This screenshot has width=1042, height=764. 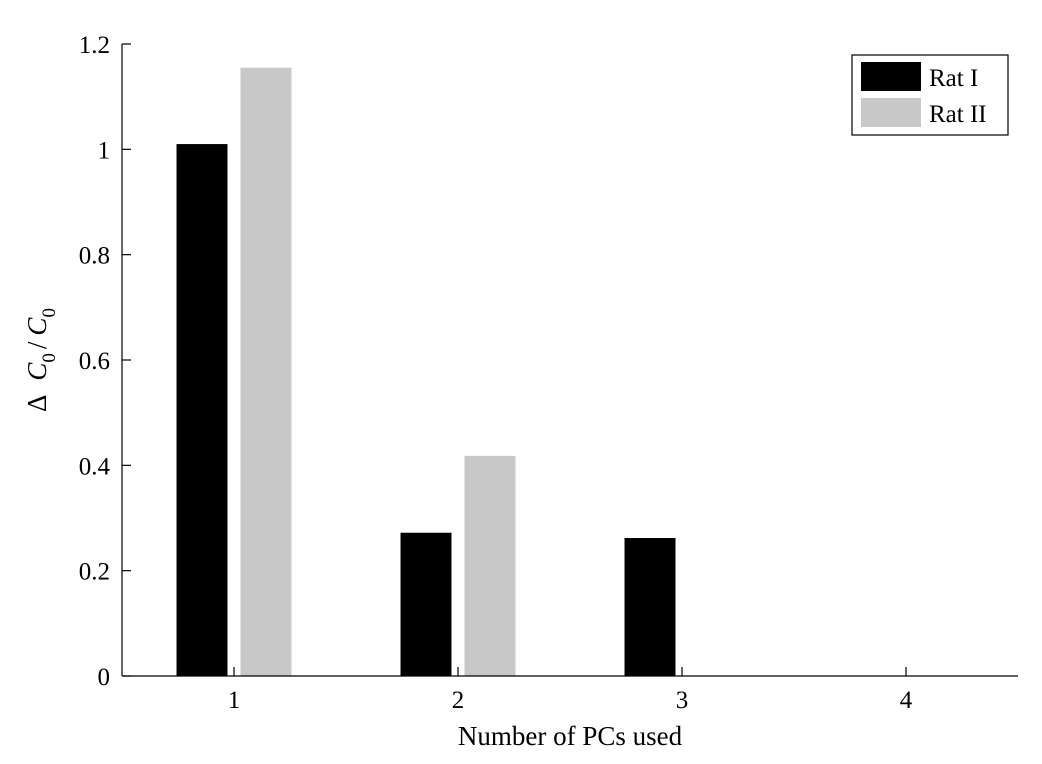 I want to click on y-tick-label: 1, so click(x=104, y=150).